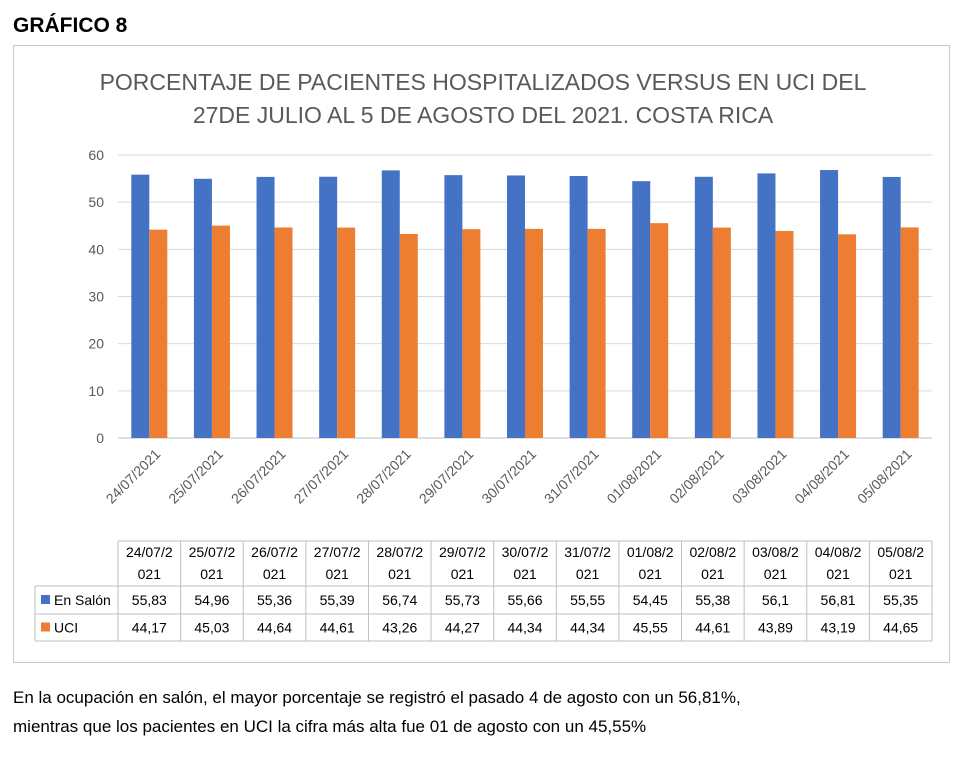 The image size is (966, 768). What do you see at coordinates (587, 552) in the screenshot?
I see `table-header-cell: 31/07/2` at bounding box center [587, 552].